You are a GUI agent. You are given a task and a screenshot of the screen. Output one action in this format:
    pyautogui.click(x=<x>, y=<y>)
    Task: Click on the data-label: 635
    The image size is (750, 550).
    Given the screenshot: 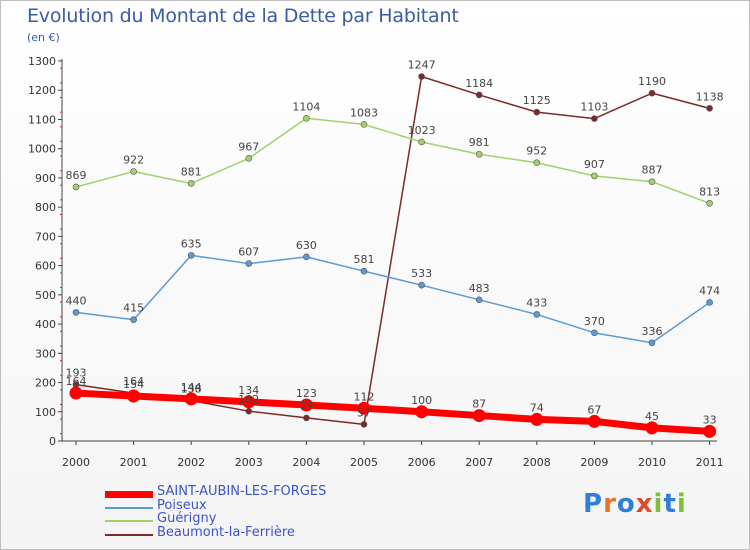 What is the action you would take?
    pyautogui.click(x=191, y=243)
    